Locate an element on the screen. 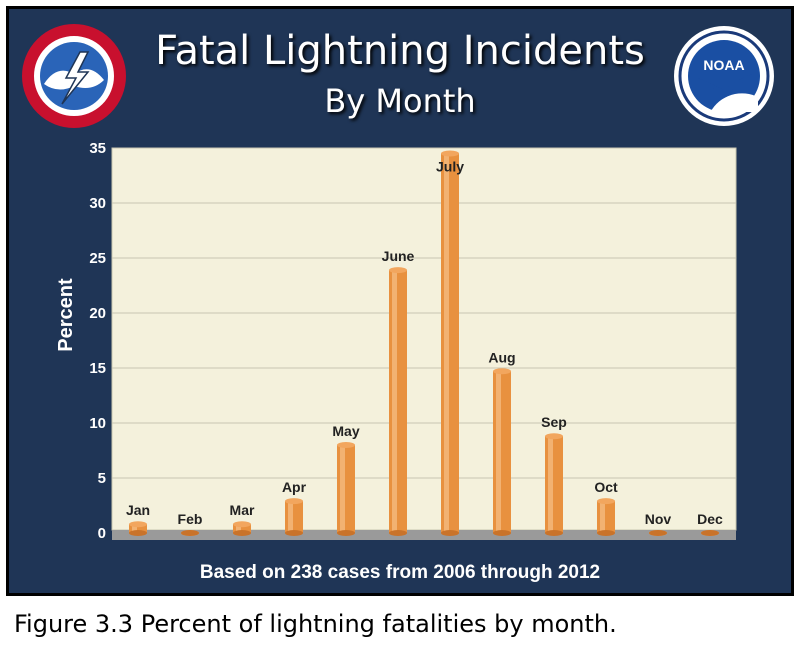 Image resolution: width=800 pixels, height=648 pixels. bar-label-aug: Aug is located at coordinates (501, 357).